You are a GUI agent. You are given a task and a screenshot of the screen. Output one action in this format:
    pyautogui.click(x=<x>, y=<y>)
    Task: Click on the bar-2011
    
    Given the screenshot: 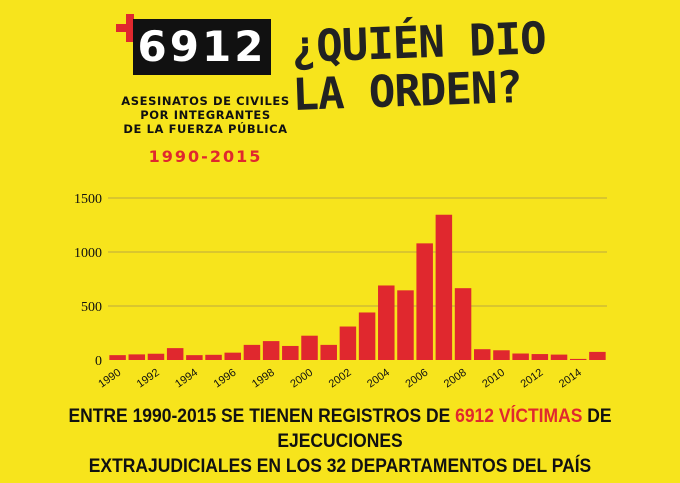 What is the action you would take?
    pyautogui.click(x=520, y=356)
    